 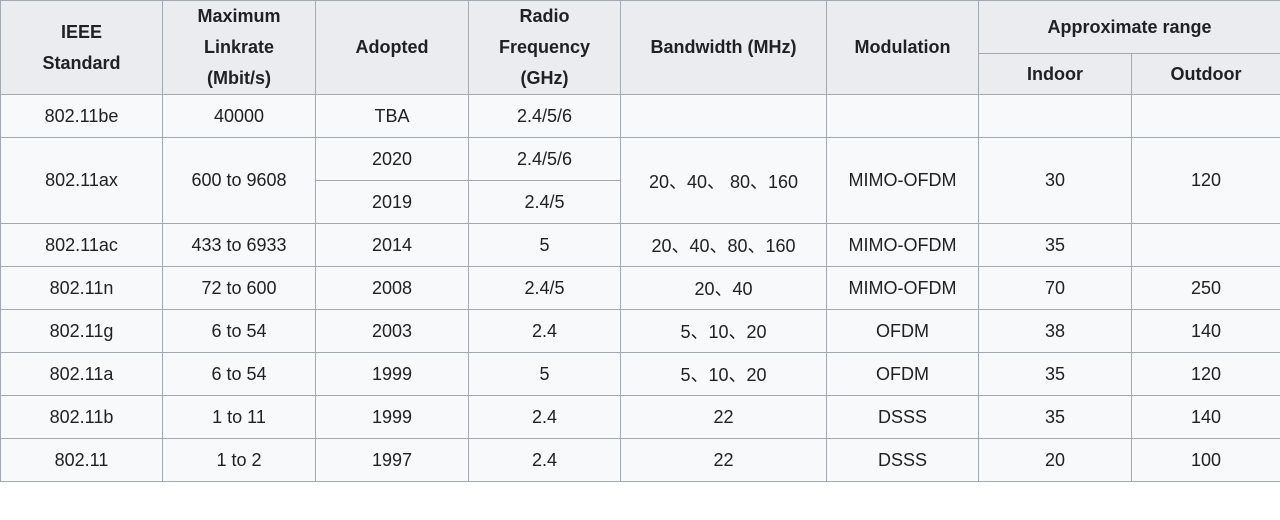 I want to click on table-row: 802.11b 1 to 11 1999 2.4 22 DSSS 35 140, so click(x=640, y=417).